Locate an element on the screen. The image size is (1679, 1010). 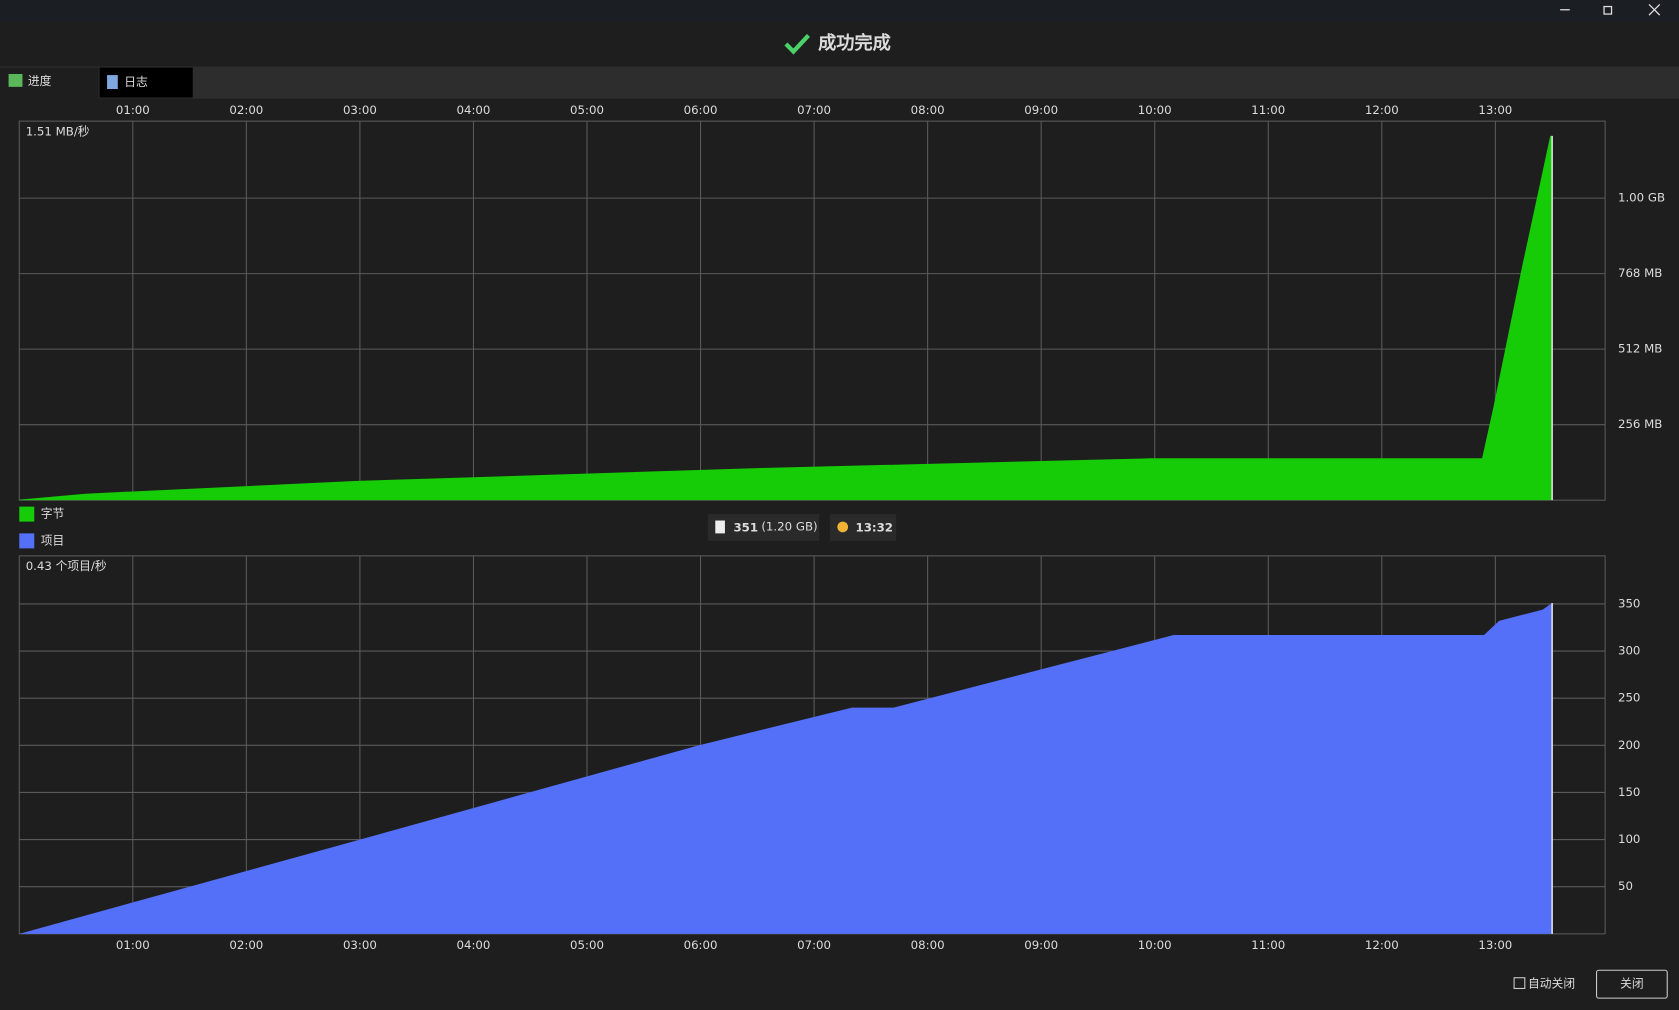
y-tick-label: 200 is located at coordinates (1629, 745).